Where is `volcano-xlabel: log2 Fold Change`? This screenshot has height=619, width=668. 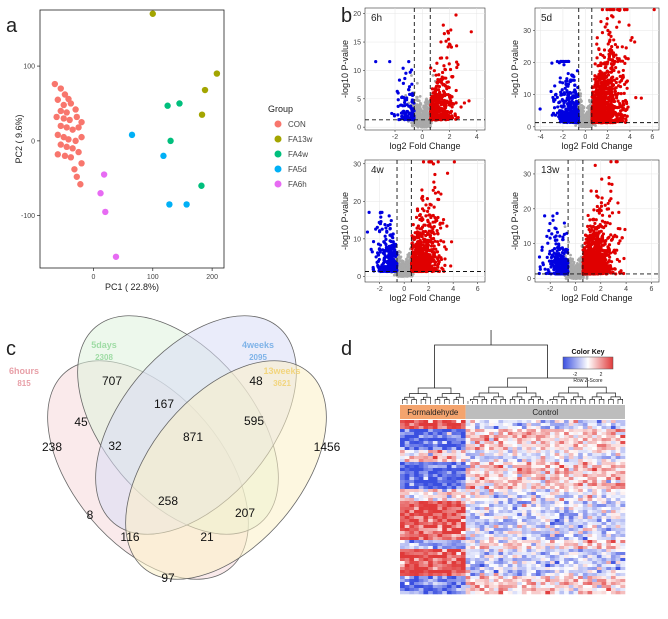
volcano-xlabel: log2 Fold Change is located at coordinates (424, 146).